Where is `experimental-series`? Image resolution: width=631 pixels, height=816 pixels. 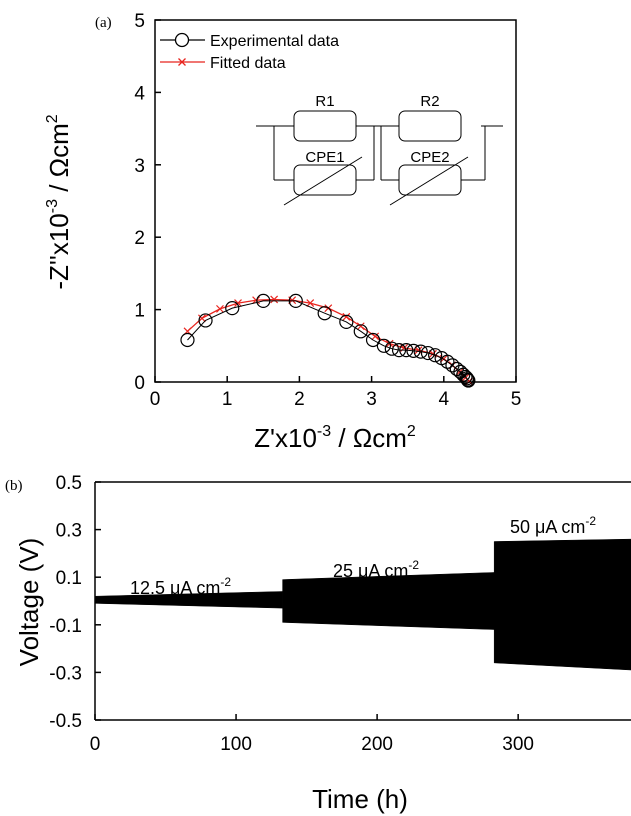
experimental-series is located at coordinates (328, 340).